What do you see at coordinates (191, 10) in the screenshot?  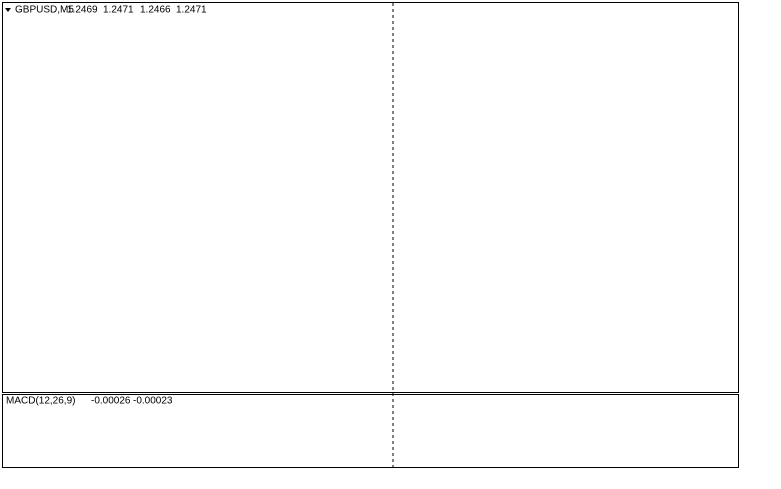 I see `close: 1.2471` at bounding box center [191, 10].